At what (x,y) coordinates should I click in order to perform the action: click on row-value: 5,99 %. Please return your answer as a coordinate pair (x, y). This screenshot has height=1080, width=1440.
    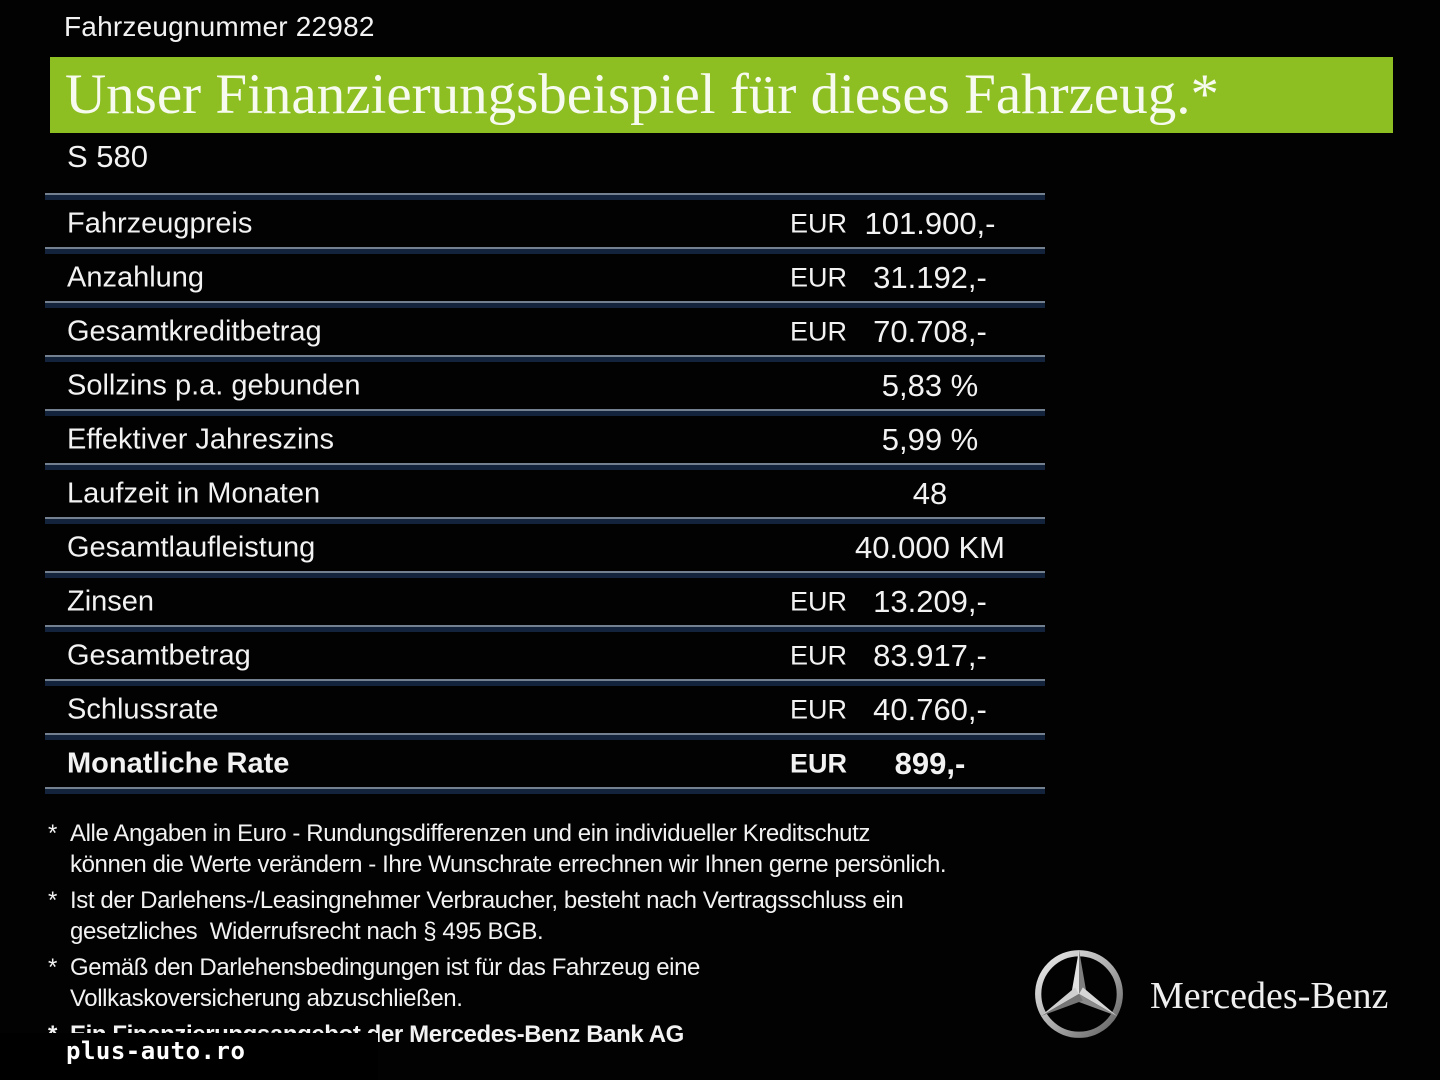
    Looking at the image, I should click on (930, 439).